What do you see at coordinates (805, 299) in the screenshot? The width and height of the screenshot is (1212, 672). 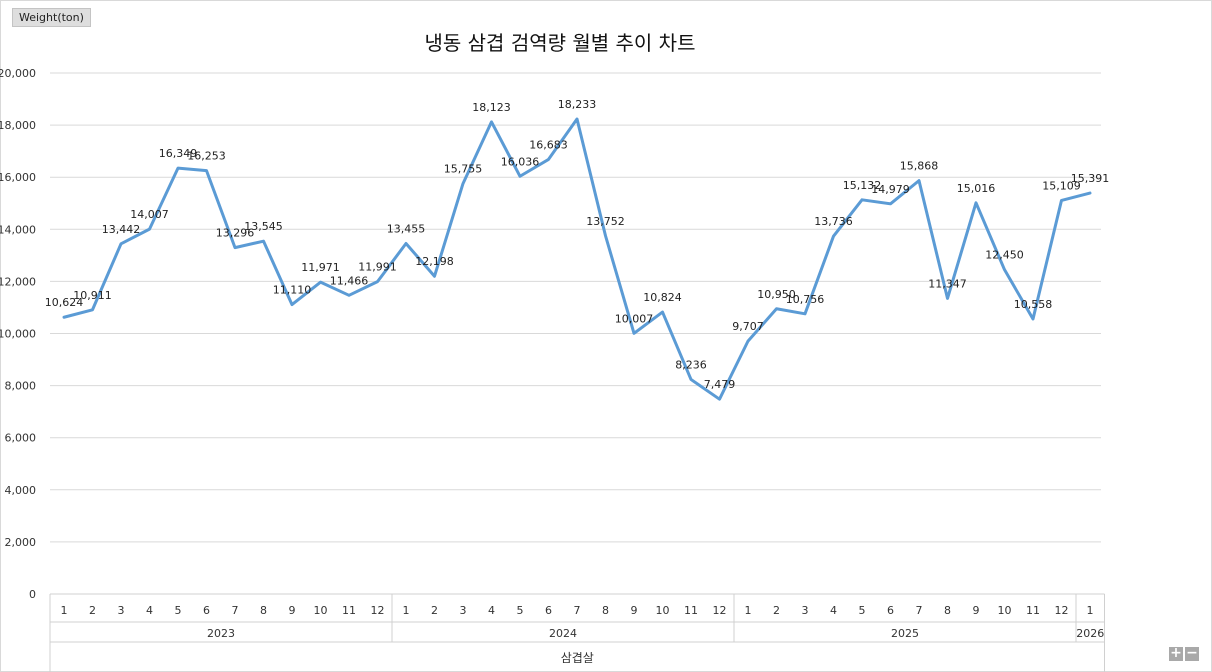 I see `data-label: 10,756` at bounding box center [805, 299].